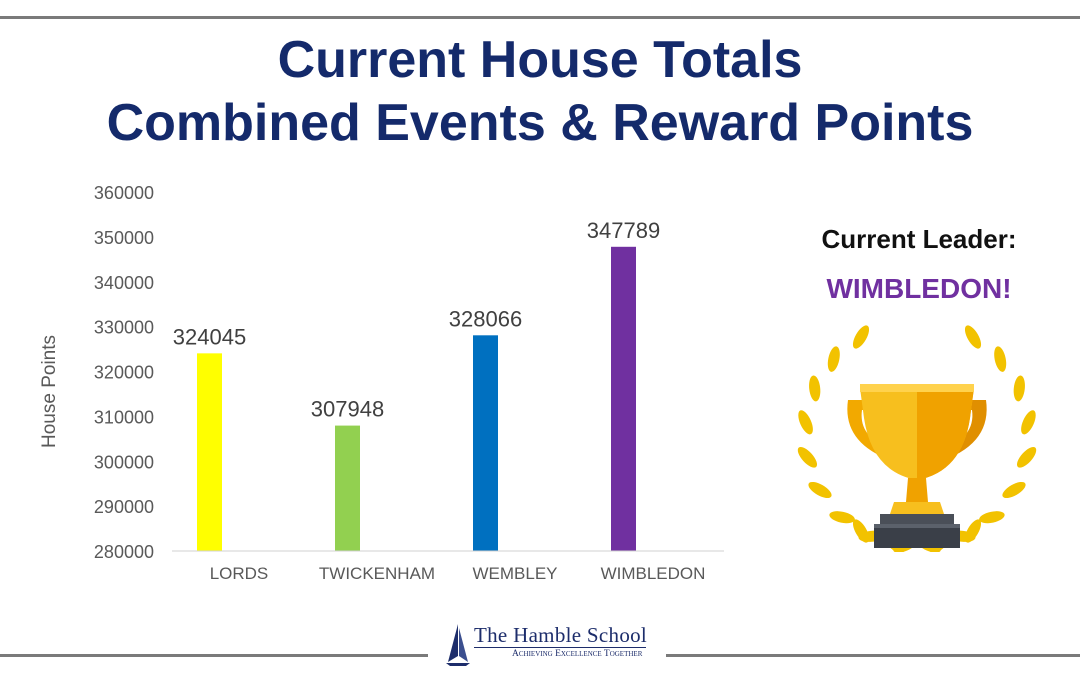 The height and width of the screenshot is (675, 1080). What do you see at coordinates (623, 398) in the screenshot?
I see `bar-wimbledon` at bounding box center [623, 398].